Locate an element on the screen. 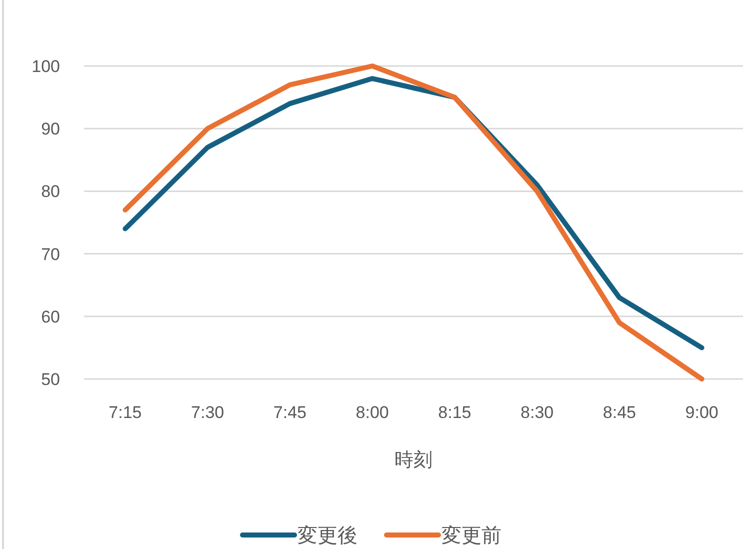  x-tick-label: 8:15 is located at coordinates (455, 412).